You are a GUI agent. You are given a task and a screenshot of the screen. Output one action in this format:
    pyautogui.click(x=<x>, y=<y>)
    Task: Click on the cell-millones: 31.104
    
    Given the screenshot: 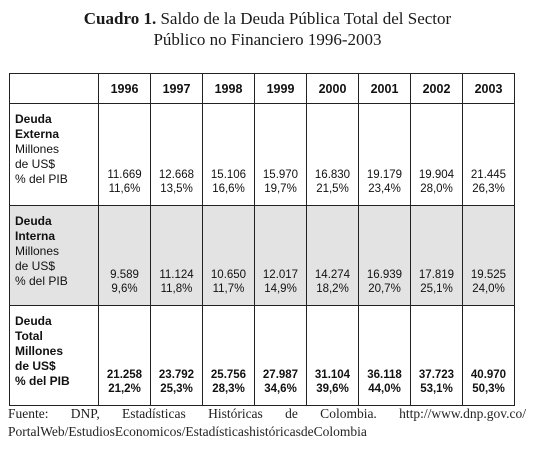 What is the action you would take?
    pyautogui.click(x=332, y=375)
    